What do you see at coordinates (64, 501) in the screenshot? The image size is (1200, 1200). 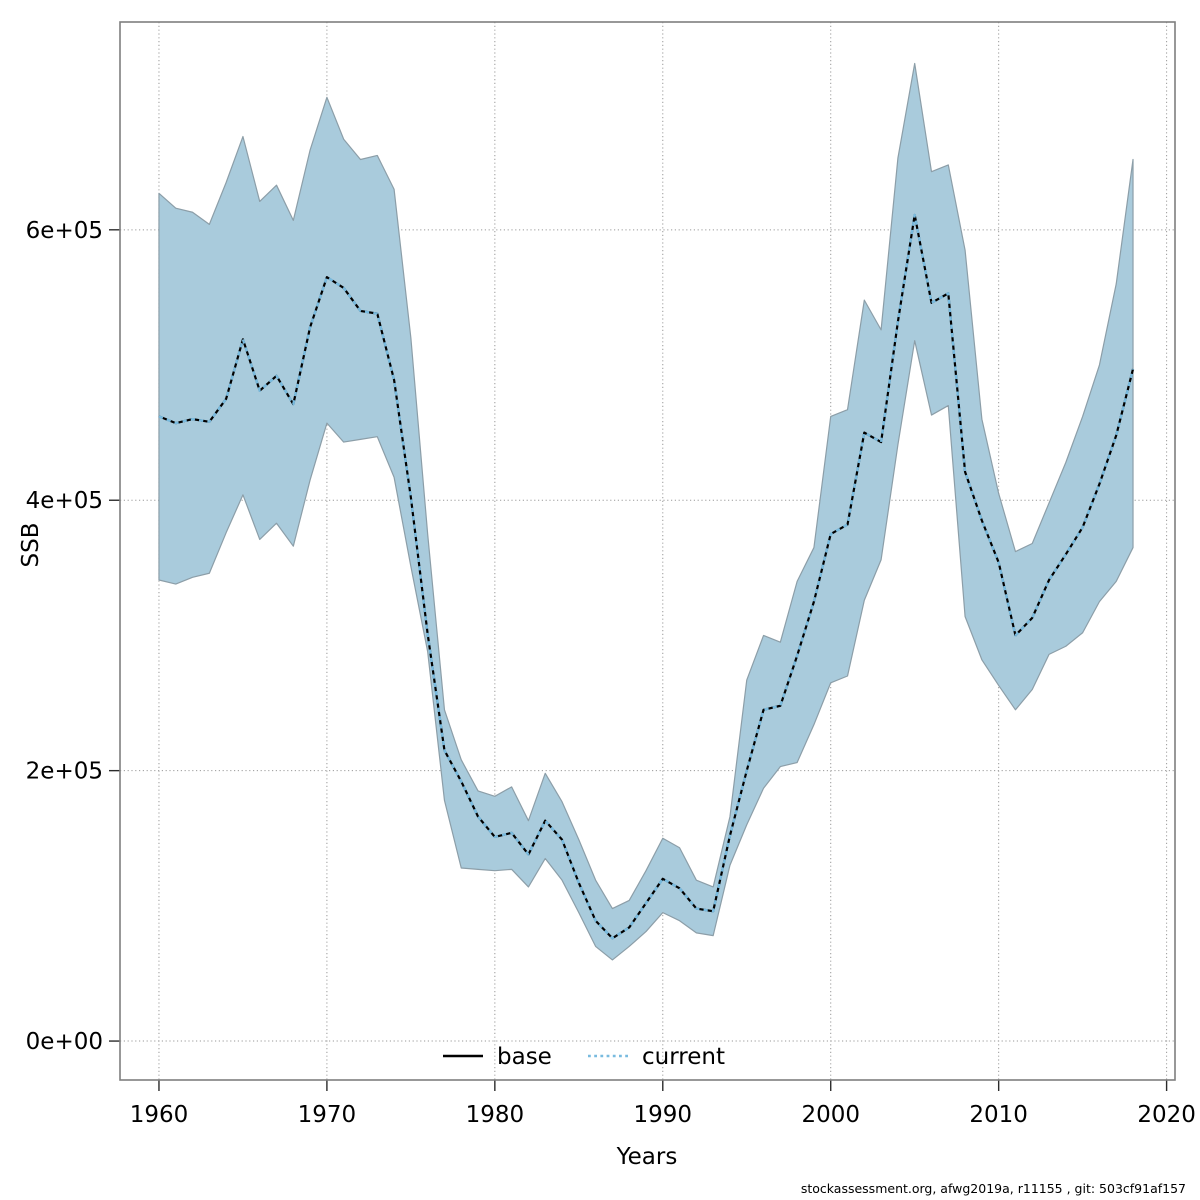 I see `y-tick-label: 4e+05` at bounding box center [64, 501].